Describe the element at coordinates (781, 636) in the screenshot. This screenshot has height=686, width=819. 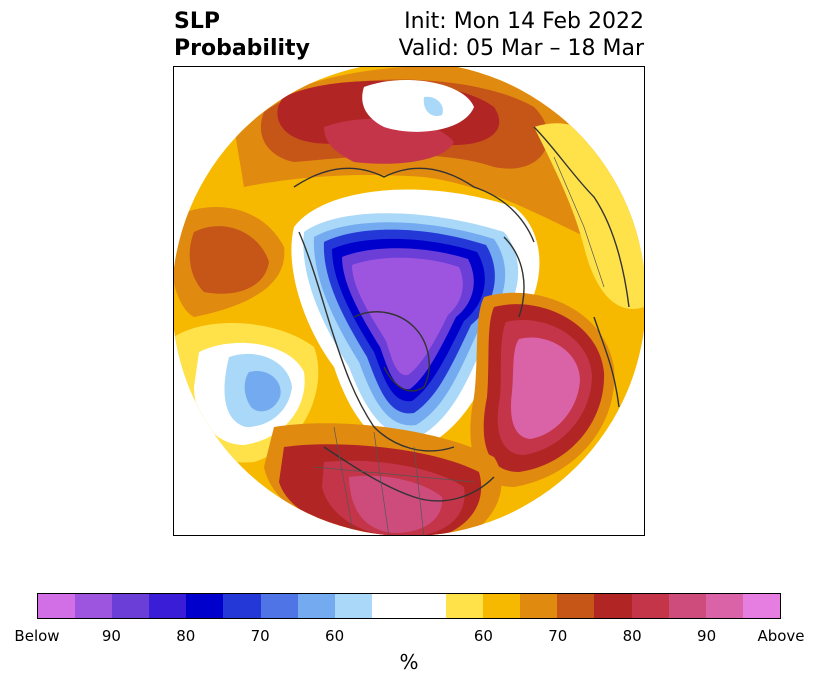
I see `colorbar-tick-label: Above` at that location.